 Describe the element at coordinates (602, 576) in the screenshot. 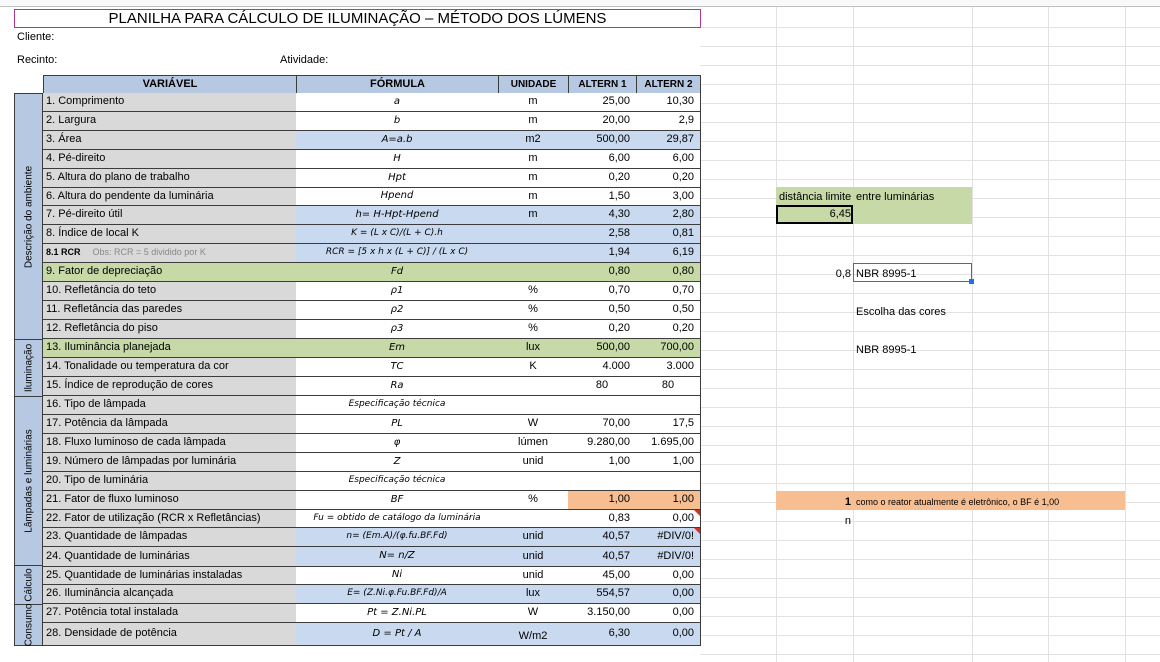

I see `row-26-altern-1: 45,00` at that location.